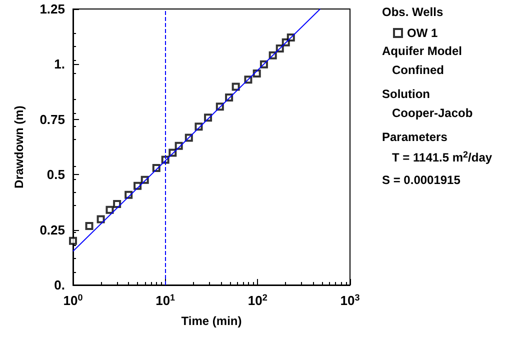 The height and width of the screenshot is (338, 527). What do you see at coordinates (415, 137) in the screenshot?
I see `text: Parameters` at bounding box center [415, 137].